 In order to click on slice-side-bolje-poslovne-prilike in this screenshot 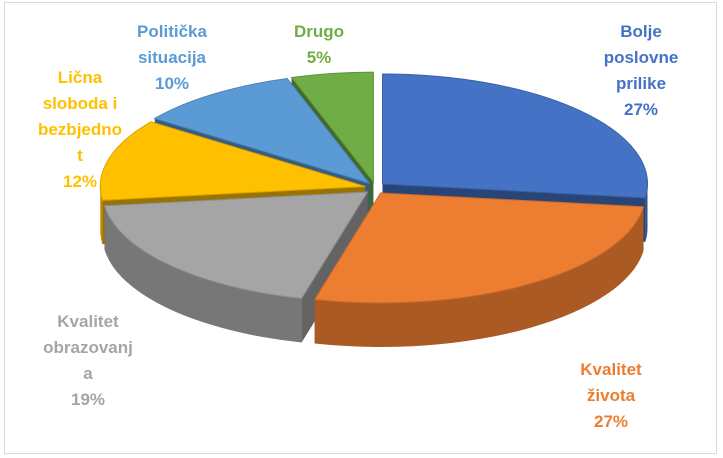, I will do `click(646, 213)`.